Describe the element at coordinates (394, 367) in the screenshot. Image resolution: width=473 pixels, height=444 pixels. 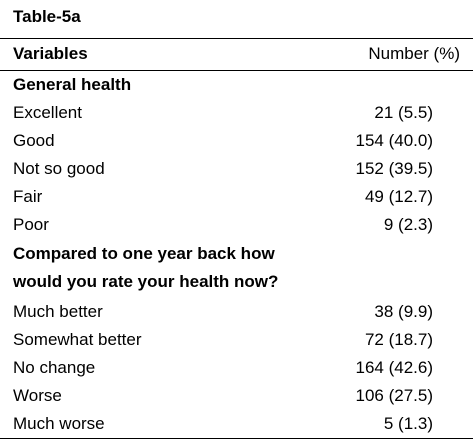
I see `row-value: 164 (42.6)` at that location.